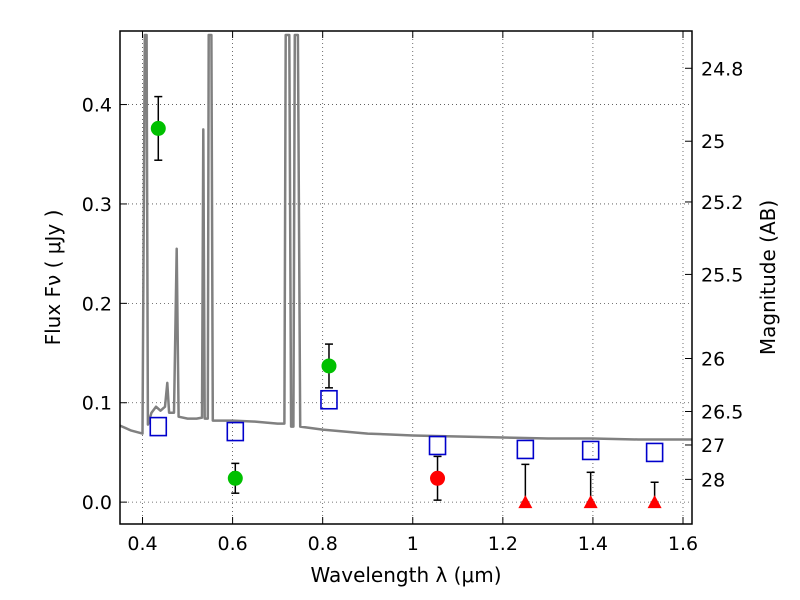 The width and height of the screenshot is (800, 600). What do you see at coordinates (323, 544) in the screenshot?
I see `x-tick-label: 0.8` at bounding box center [323, 544].